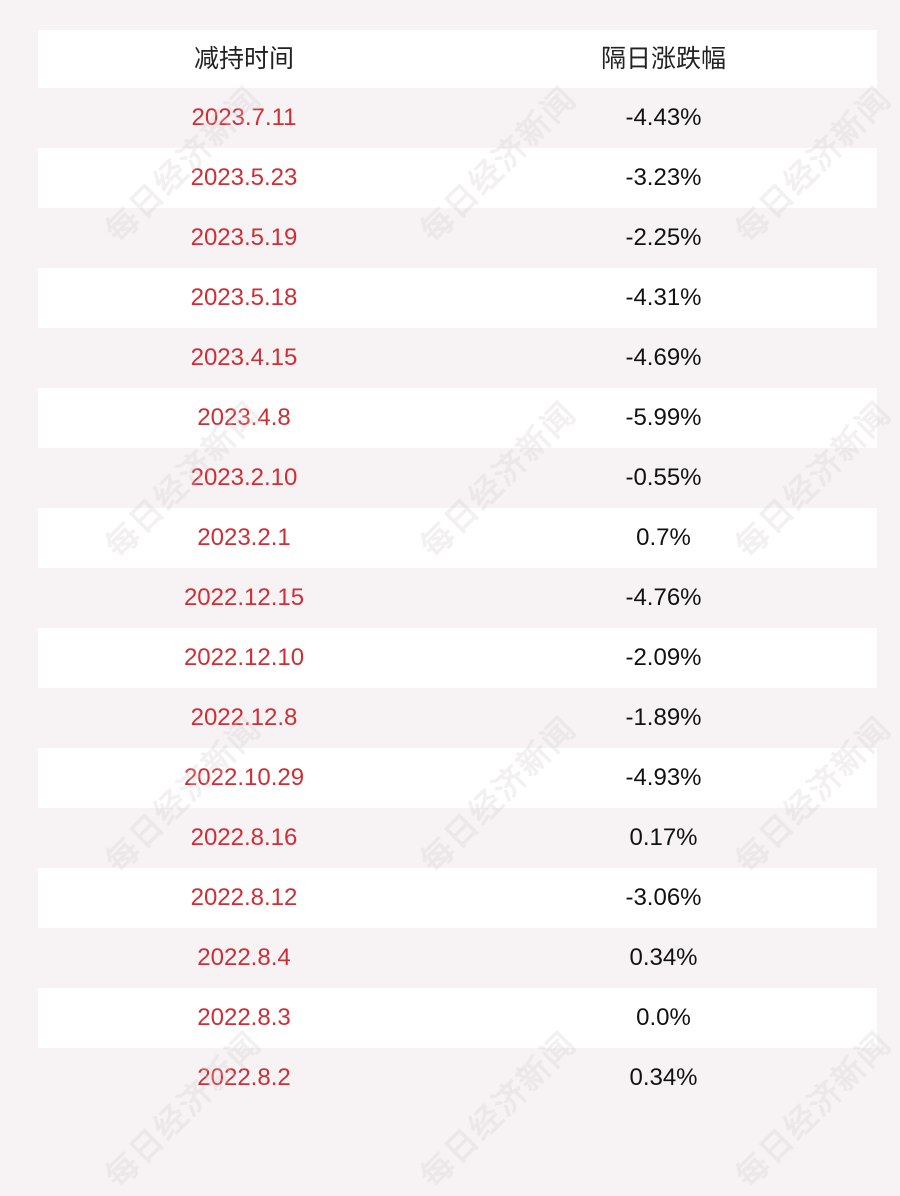 Image resolution: width=900 pixels, height=1196 pixels. I want to click on next-day-change-cell: -0.55%, so click(663, 477).